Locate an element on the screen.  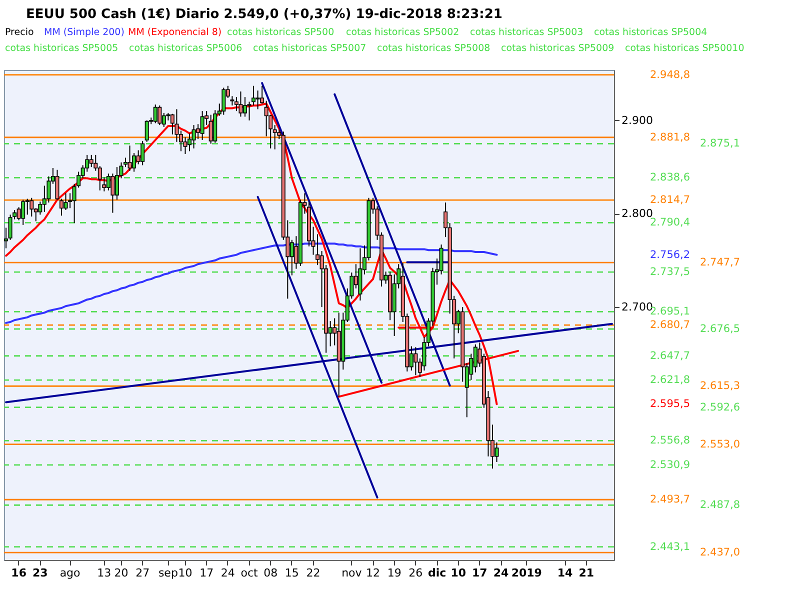
ref-line-label: 2.737,5 is located at coordinates (670, 272).